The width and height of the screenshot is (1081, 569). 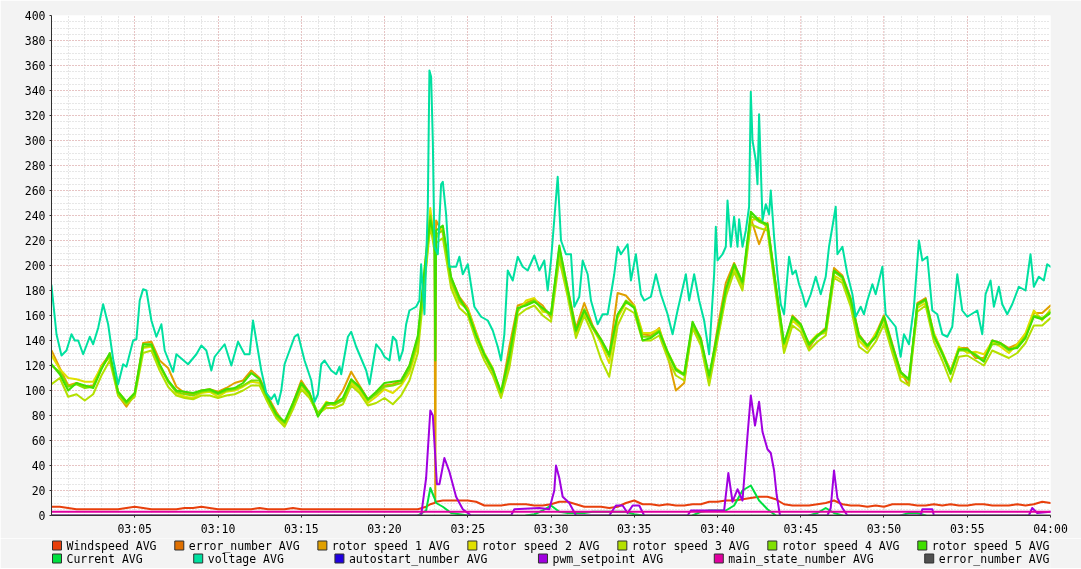 I want to click on x-tick-label: 03:05, so click(x=135, y=528).